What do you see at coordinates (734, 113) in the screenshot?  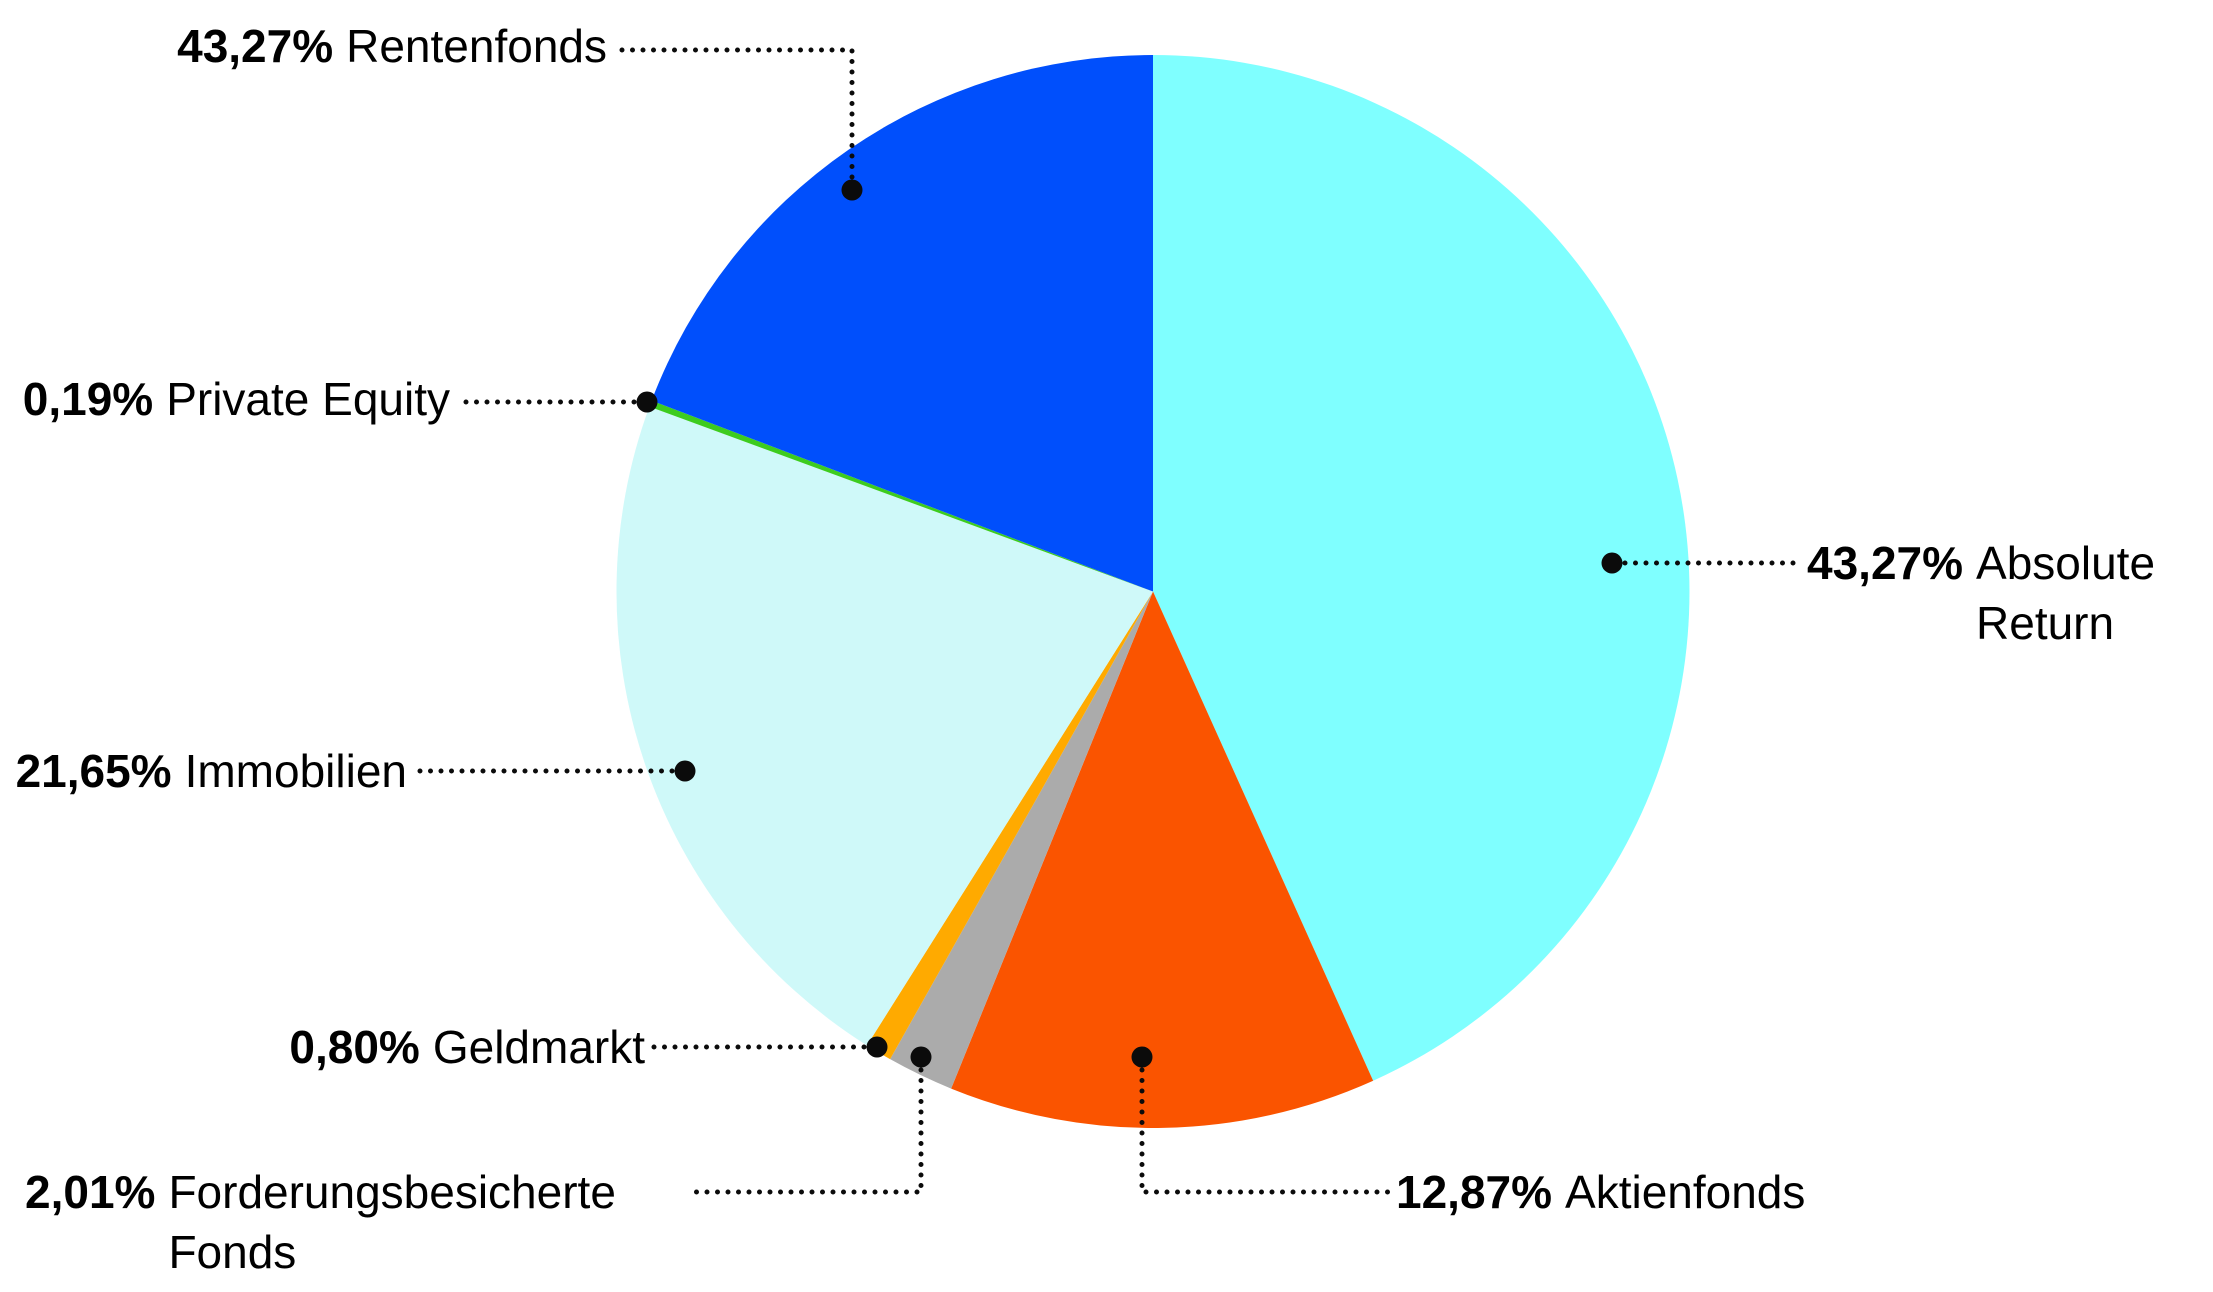 I see `leader-line-rentenfonds` at bounding box center [734, 113].